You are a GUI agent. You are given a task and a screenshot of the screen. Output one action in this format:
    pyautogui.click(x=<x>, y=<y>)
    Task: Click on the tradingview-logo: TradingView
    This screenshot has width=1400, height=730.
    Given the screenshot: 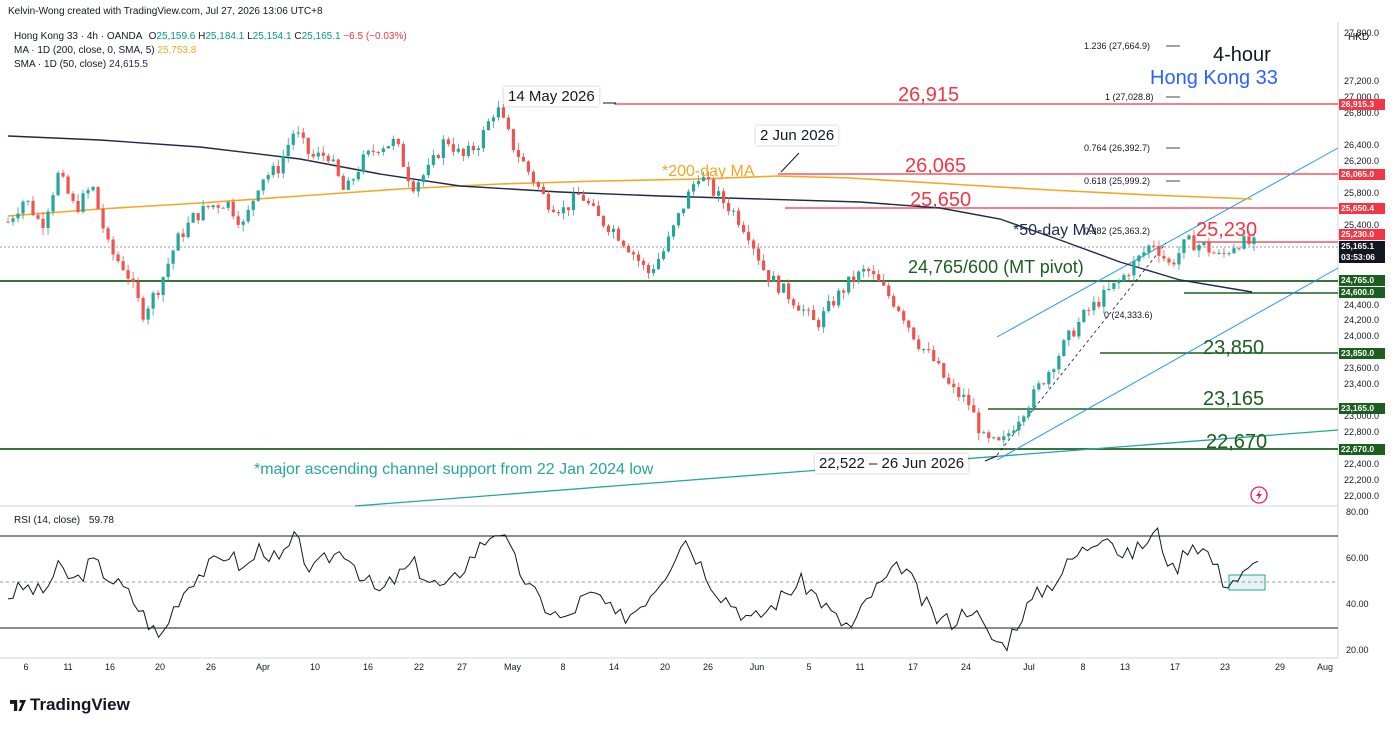 What is the action you would take?
    pyautogui.click(x=70, y=705)
    